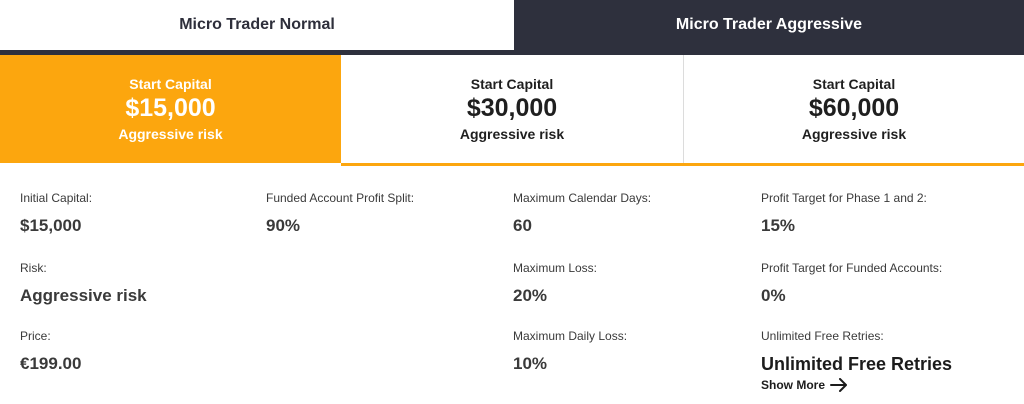 The height and width of the screenshot is (404, 1024). I want to click on field-value: 90%, so click(283, 225).